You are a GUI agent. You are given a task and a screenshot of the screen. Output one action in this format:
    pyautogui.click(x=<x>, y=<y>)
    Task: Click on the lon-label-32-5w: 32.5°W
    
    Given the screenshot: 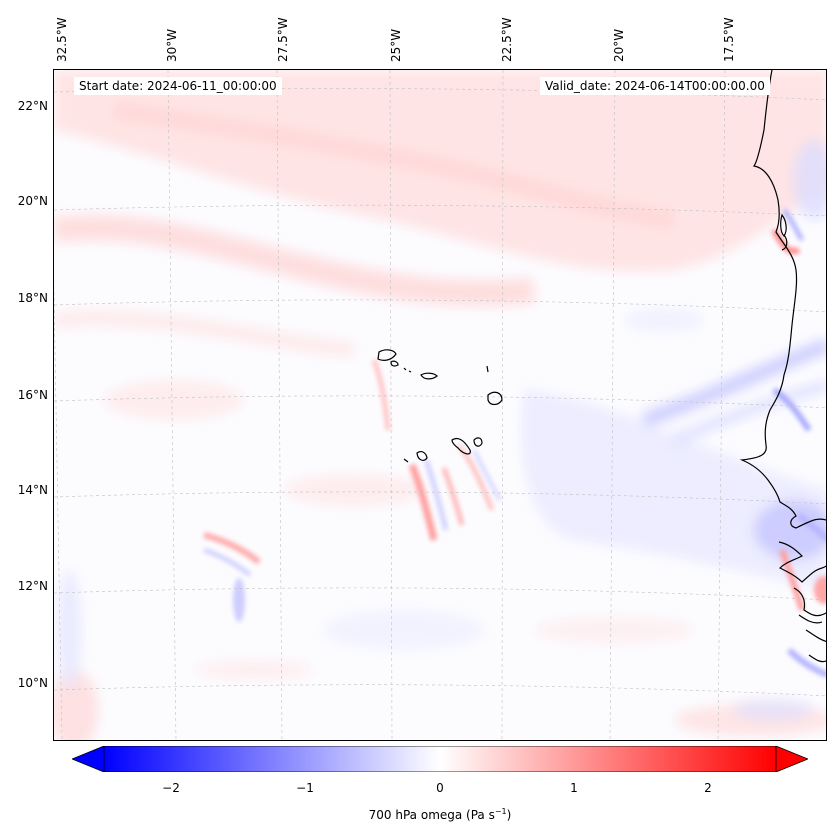 What is the action you would take?
    pyautogui.click(x=62, y=39)
    